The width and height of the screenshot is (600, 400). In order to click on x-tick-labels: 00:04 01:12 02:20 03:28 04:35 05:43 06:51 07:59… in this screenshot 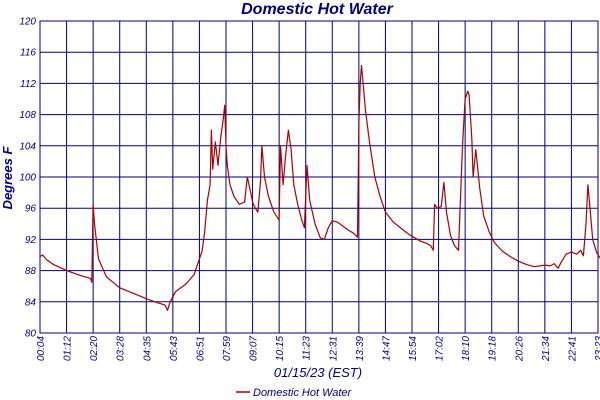, I will do `click(318, 349)`.